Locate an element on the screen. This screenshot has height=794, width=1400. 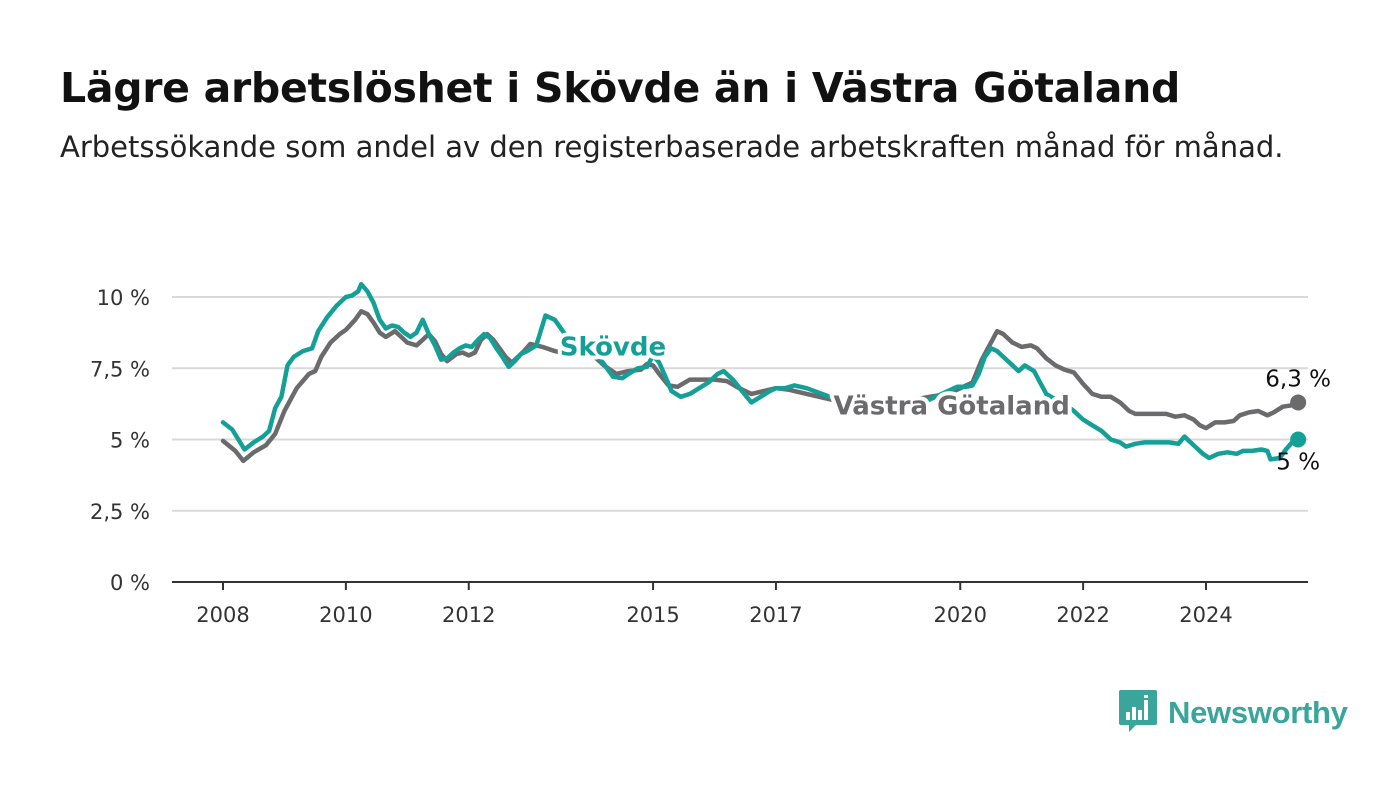
x-tick-label: 2015 is located at coordinates (652, 615).